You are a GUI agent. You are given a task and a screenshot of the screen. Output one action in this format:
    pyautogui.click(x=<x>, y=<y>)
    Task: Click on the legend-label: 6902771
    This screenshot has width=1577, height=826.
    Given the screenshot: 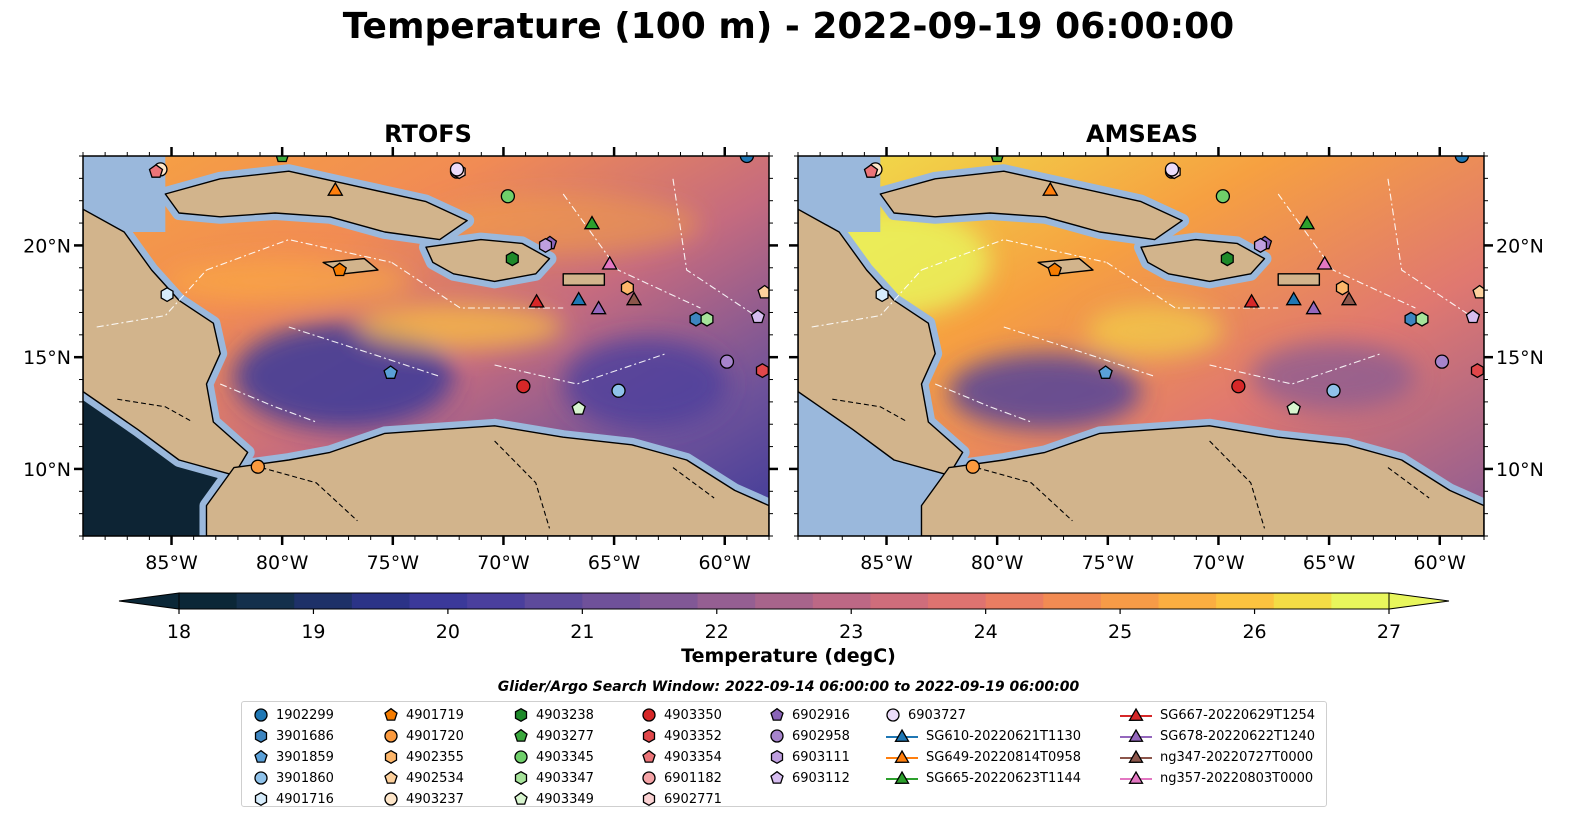 What is the action you would take?
    pyautogui.click(x=693, y=799)
    